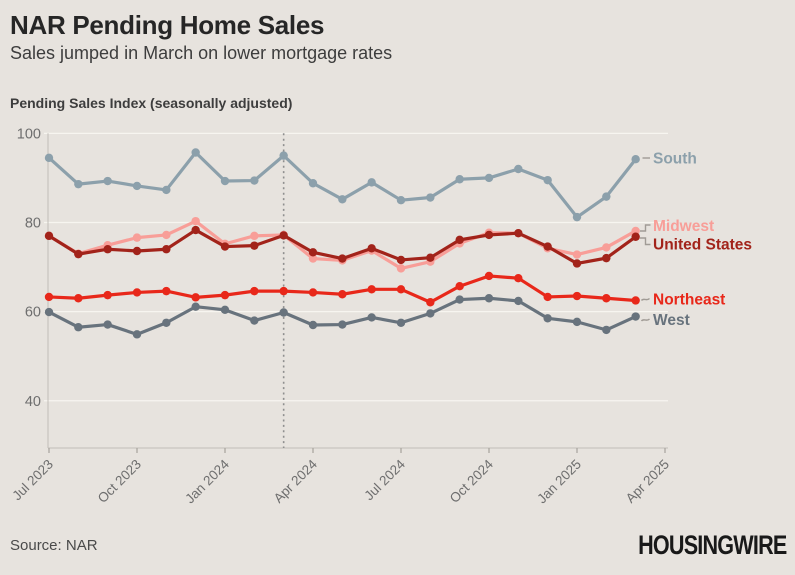  I want to click on x-tick-label: Jul 2024, so click(384, 479).